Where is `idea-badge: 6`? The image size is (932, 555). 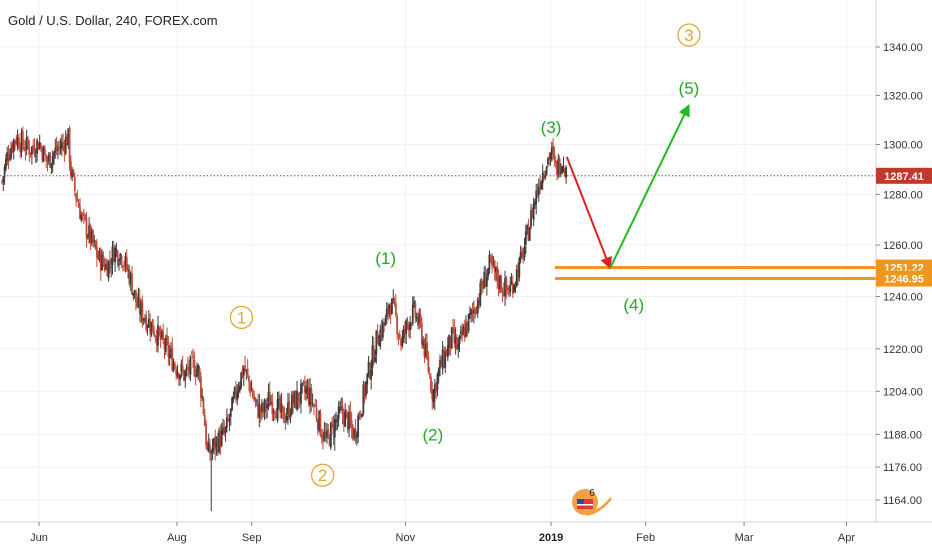 idea-badge: 6 is located at coordinates (592, 502).